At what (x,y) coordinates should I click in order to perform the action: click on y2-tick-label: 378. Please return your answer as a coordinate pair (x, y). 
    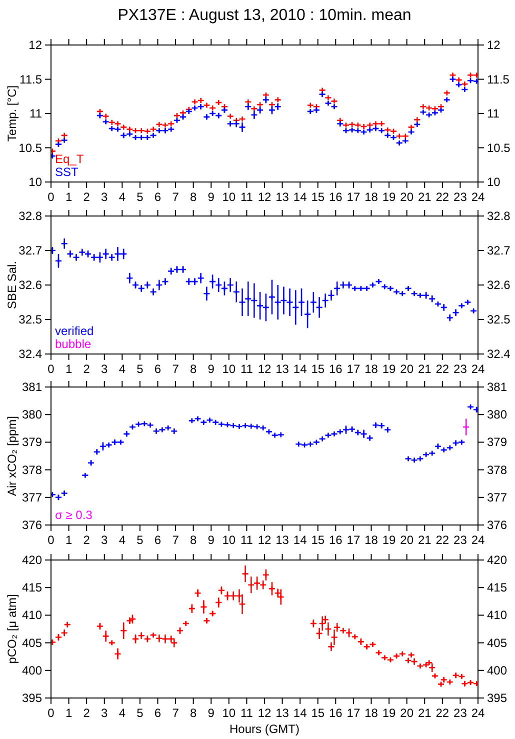
    Looking at the image, I should click on (497, 469).